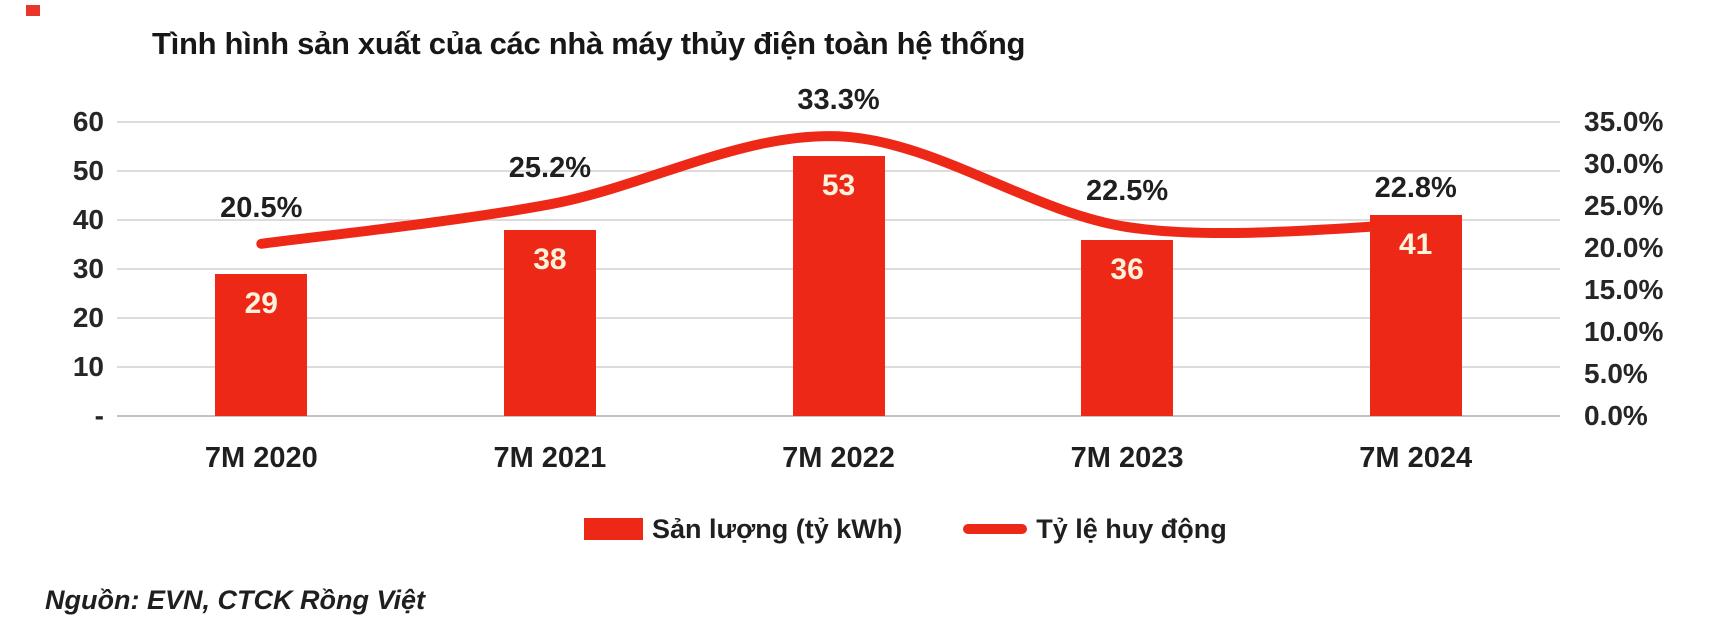 This screenshot has width=1714, height=642. I want to click on y-axis-tick-left: 60, so click(88, 121).